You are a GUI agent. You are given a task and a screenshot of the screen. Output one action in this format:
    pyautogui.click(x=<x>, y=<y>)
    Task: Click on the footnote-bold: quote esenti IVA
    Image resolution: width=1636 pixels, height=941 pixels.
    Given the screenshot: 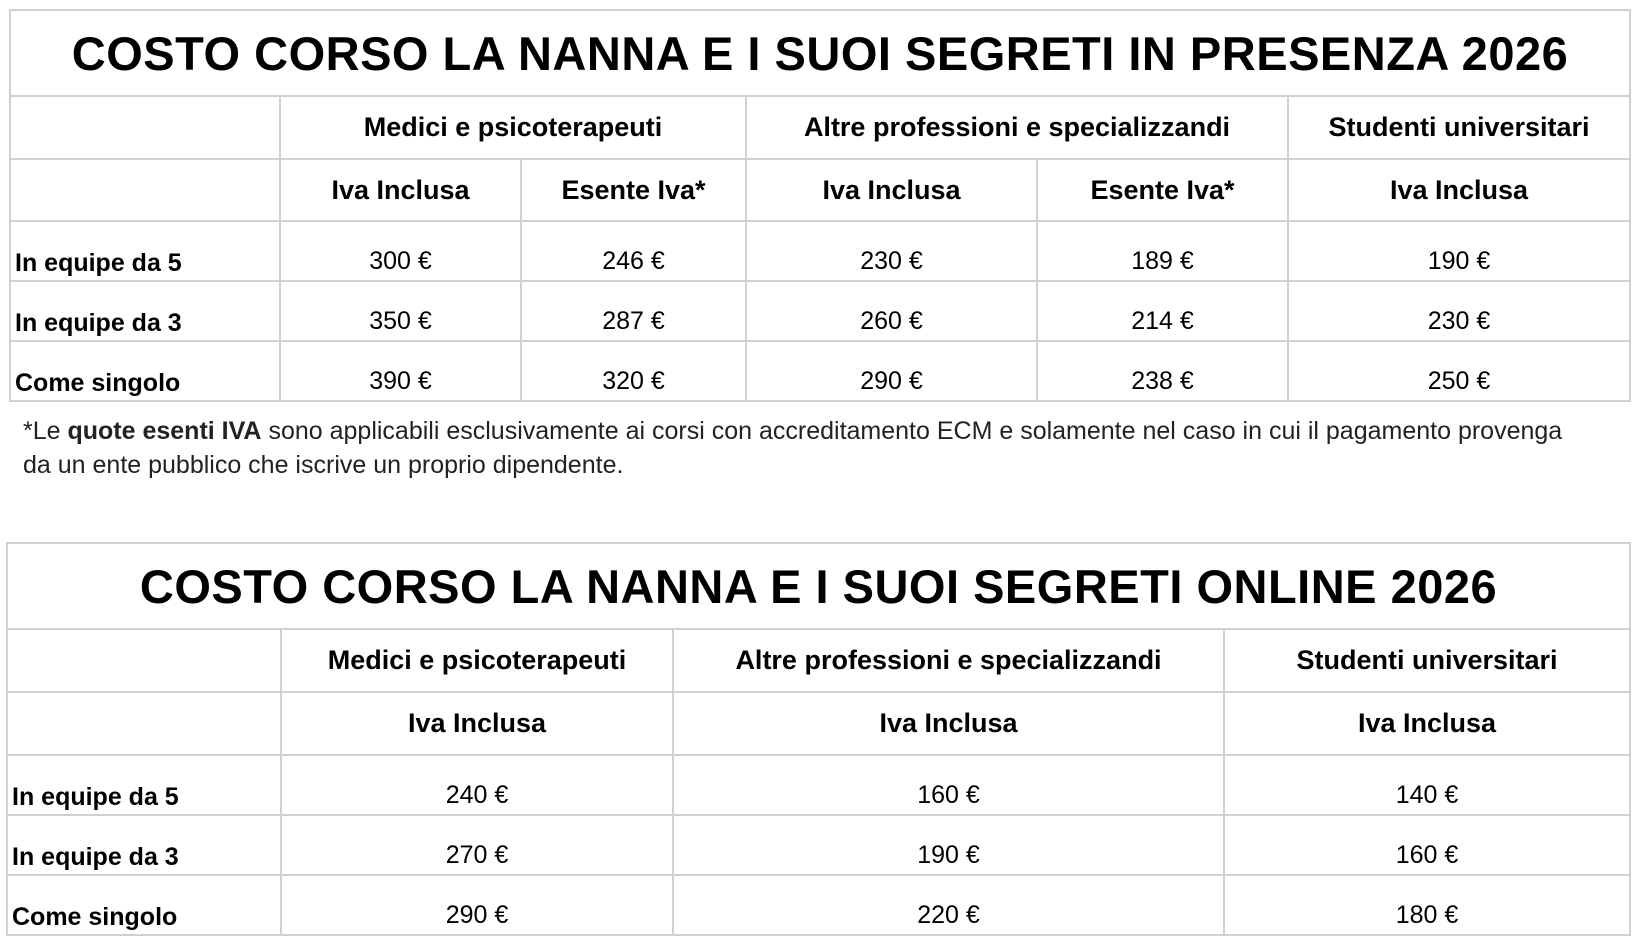 What is the action you would take?
    pyautogui.click(x=164, y=431)
    